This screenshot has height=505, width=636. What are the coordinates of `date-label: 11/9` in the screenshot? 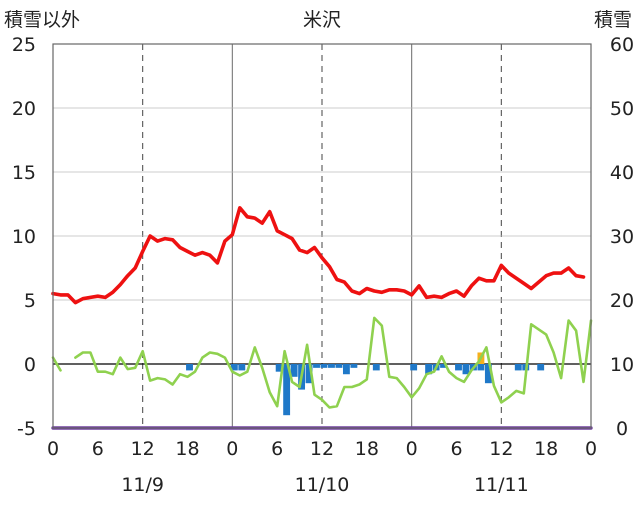 It's located at (142, 485).